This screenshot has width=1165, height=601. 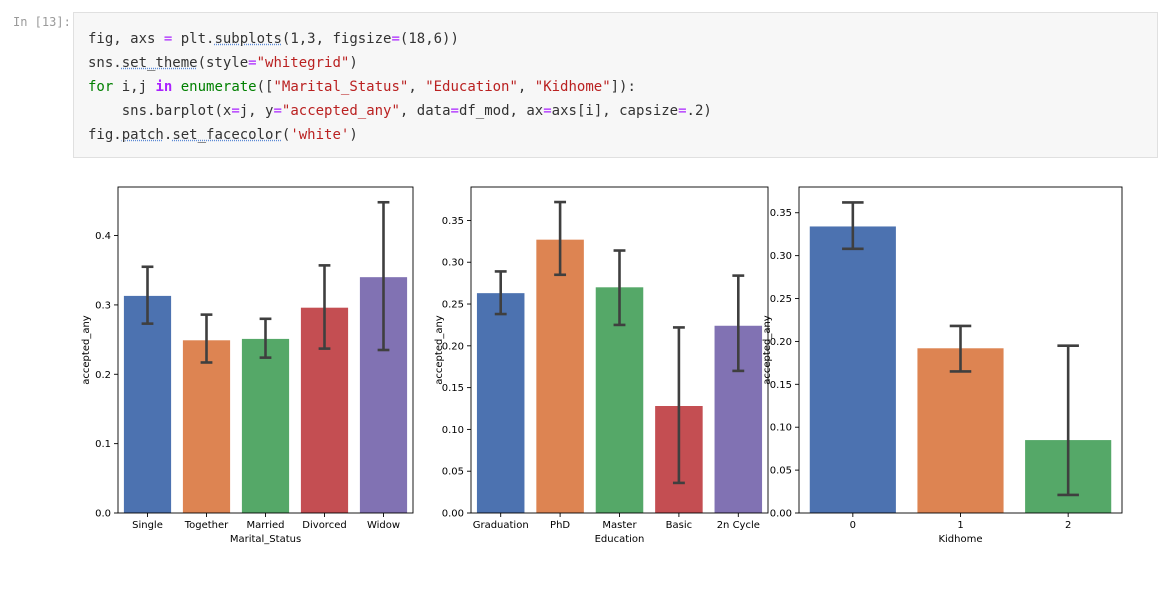 I want to click on x-tick-label: PhD, so click(x=560, y=525).